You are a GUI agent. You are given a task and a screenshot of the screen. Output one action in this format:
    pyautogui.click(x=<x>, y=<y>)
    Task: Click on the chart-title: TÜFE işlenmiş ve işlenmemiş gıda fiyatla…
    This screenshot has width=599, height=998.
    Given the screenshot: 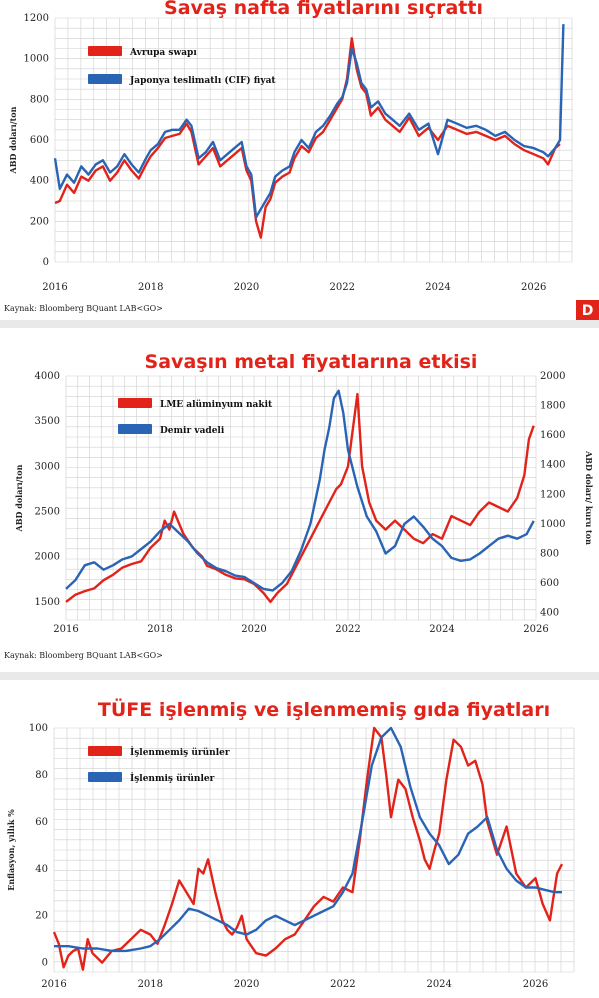 What is the action you would take?
    pyautogui.click(x=324, y=709)
    